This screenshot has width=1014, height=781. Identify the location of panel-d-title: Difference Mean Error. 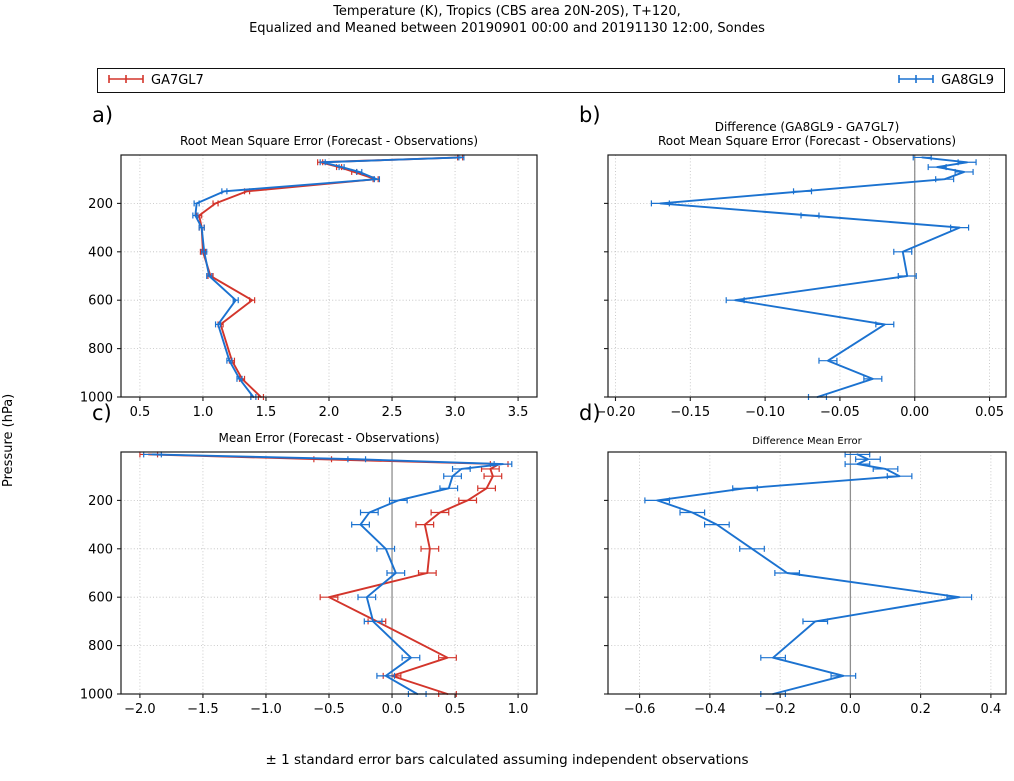
(807, 441).